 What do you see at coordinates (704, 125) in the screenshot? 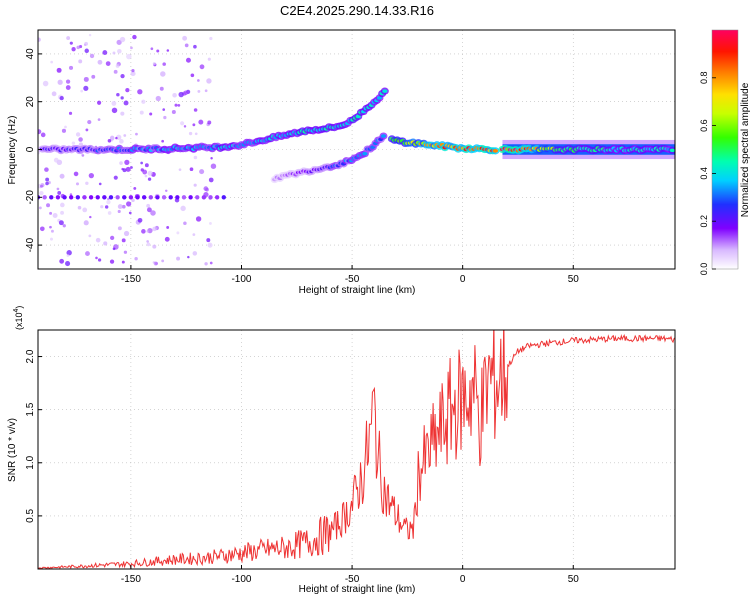
I see `colorbar-tick-label: 0.6` at bounding box center [704, 125].